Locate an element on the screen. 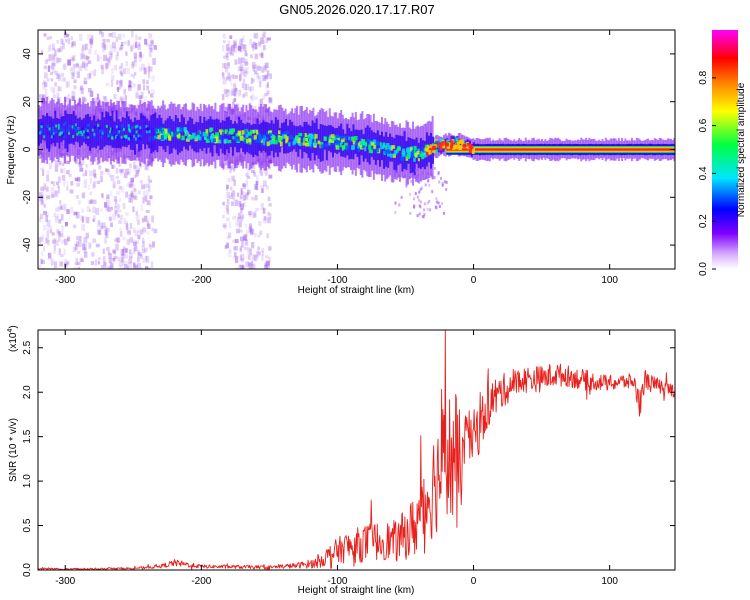  snr-ytick-label: 1.5 is located at coordinates (27, 436).